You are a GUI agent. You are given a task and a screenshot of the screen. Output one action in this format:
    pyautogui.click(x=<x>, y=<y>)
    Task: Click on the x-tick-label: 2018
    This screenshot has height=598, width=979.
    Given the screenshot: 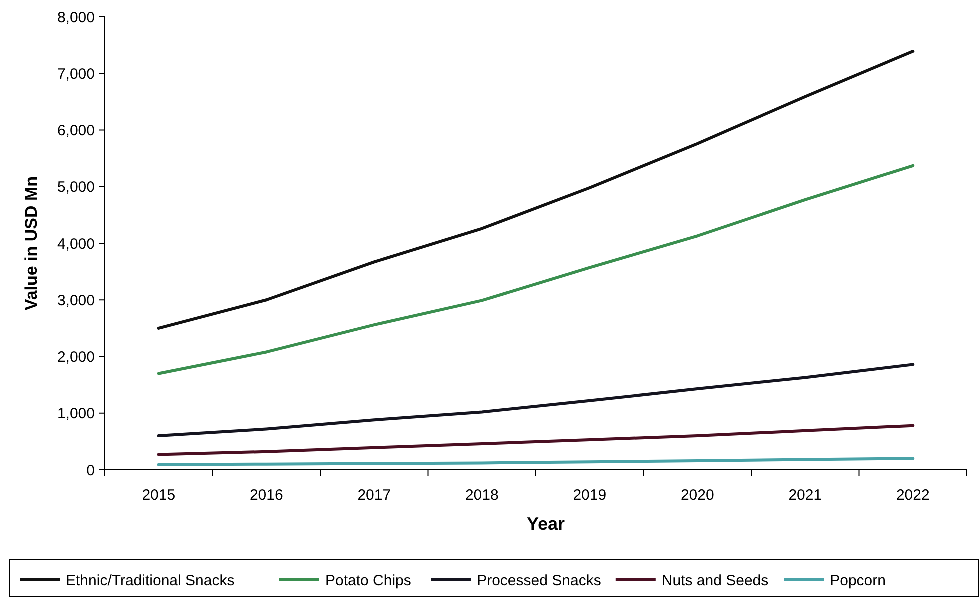 What is the action you would take?
    pyautogui.click(x=482, y=495)
    